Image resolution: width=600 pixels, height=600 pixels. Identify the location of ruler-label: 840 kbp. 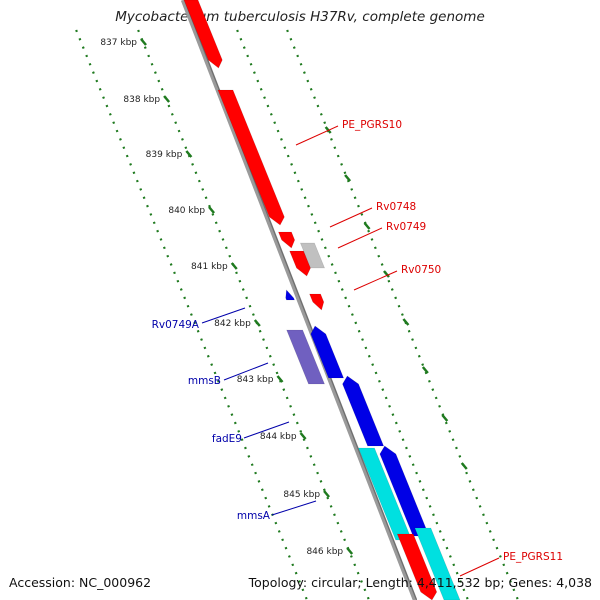
(186, 211).